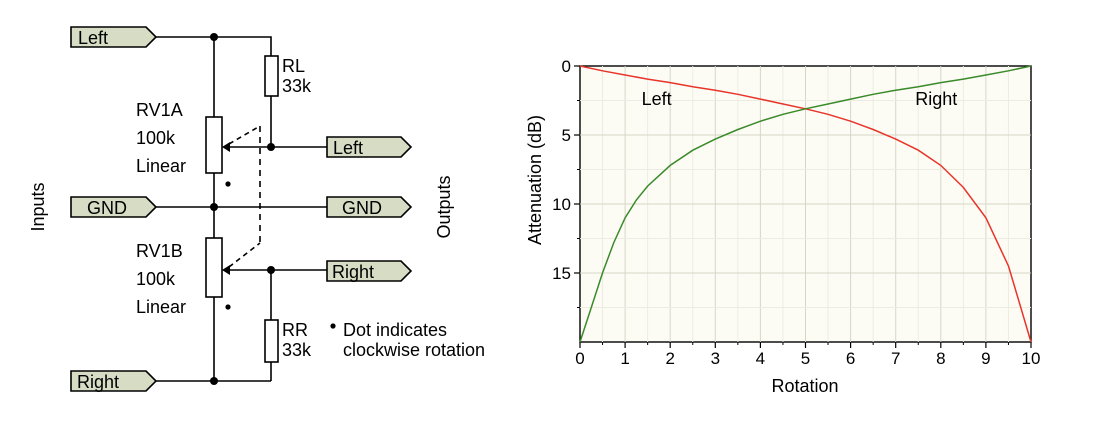 The width and height of the screenshot is (1112, 428). What do you see at coordinates (362, 208) in the screenshot?
I see `port-label-out-gnd: GND` at bounding box center [362, 208].